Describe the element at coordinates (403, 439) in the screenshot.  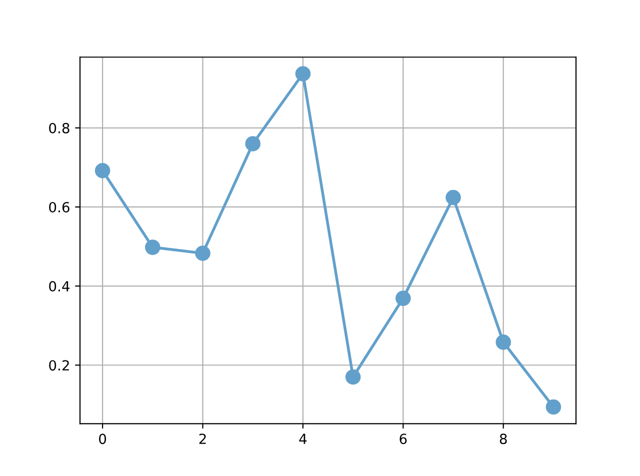
I see `x-tick-label: 6` at that location.